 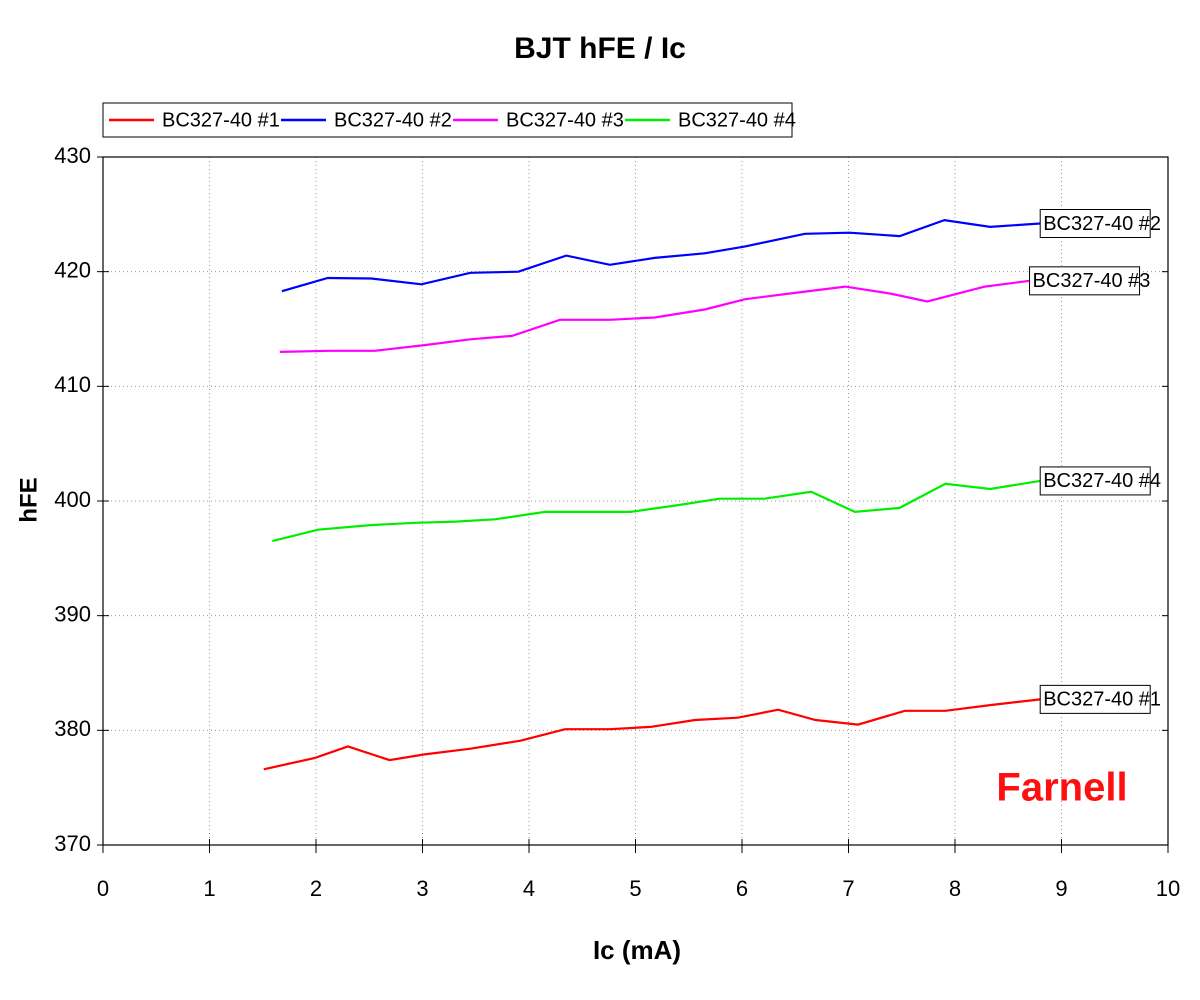 I want to click on y-axis-label: hFE, so click(x=28, y=499).